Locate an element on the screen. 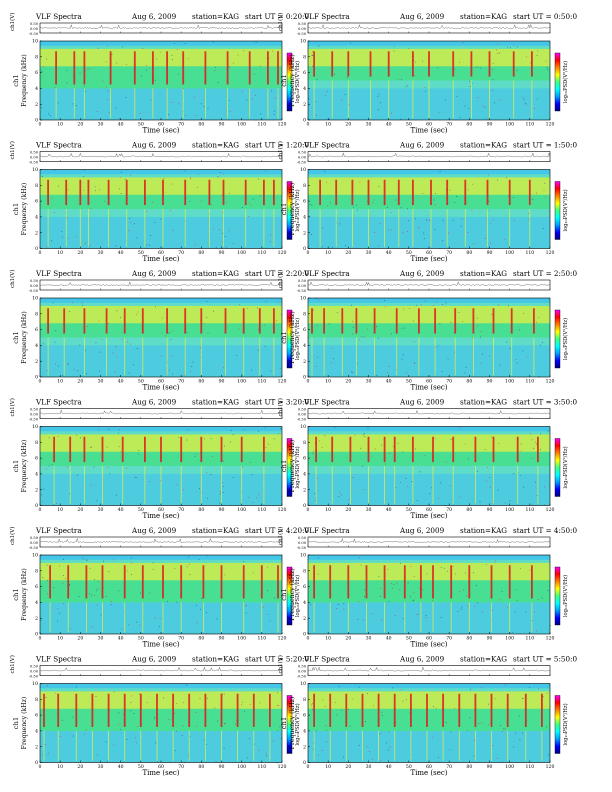  colorbar-label: log₁₀PSD(V²/Hz) is located at coordinates (297, 82).